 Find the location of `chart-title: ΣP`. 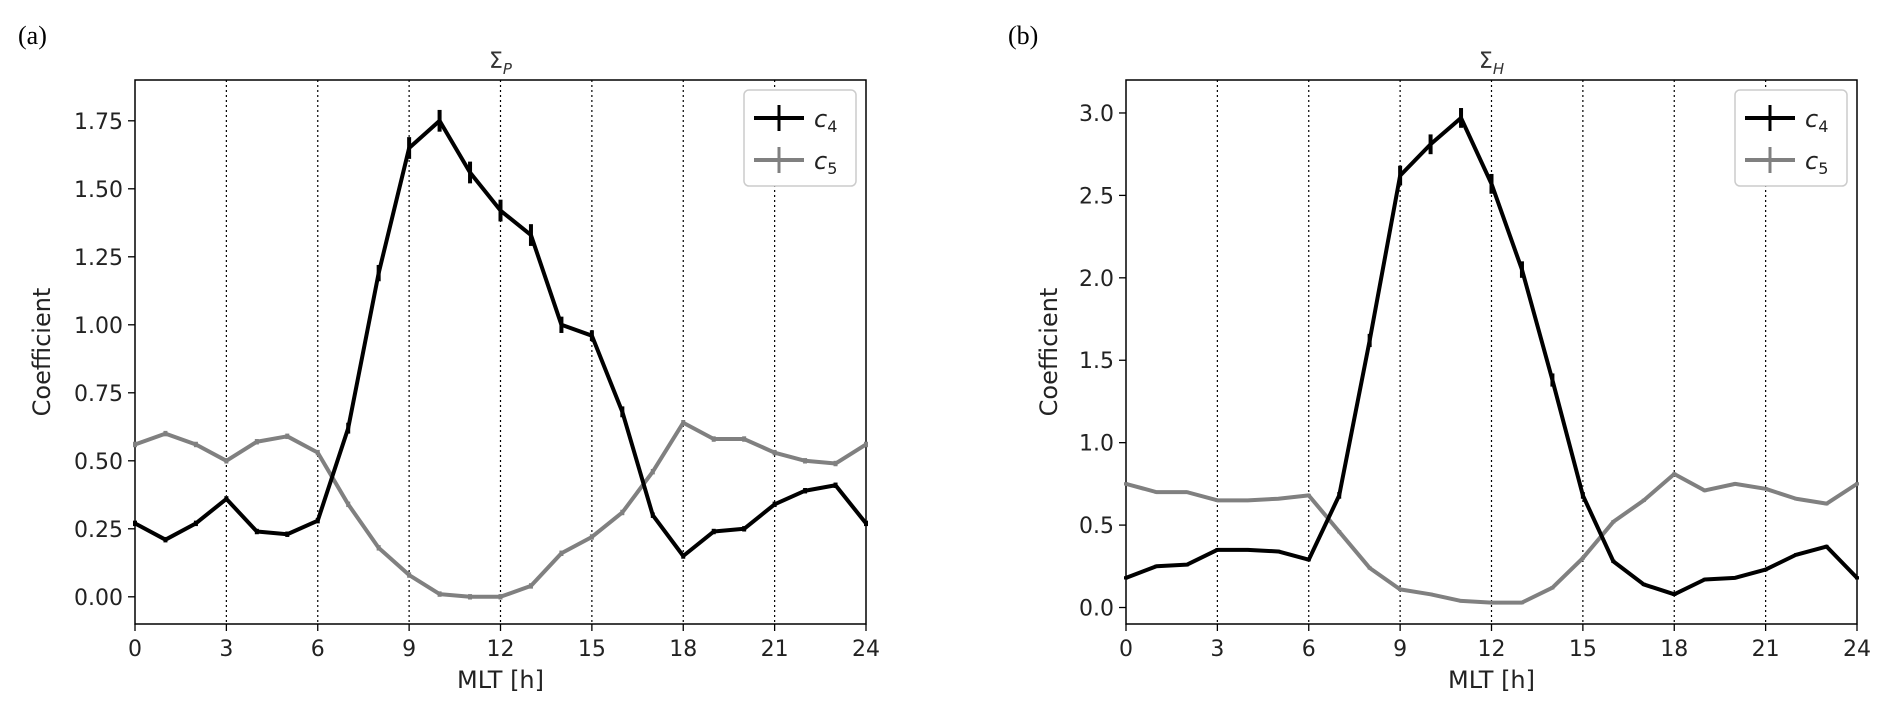

chart-title: ΣP is located at coordinates (501, 63).